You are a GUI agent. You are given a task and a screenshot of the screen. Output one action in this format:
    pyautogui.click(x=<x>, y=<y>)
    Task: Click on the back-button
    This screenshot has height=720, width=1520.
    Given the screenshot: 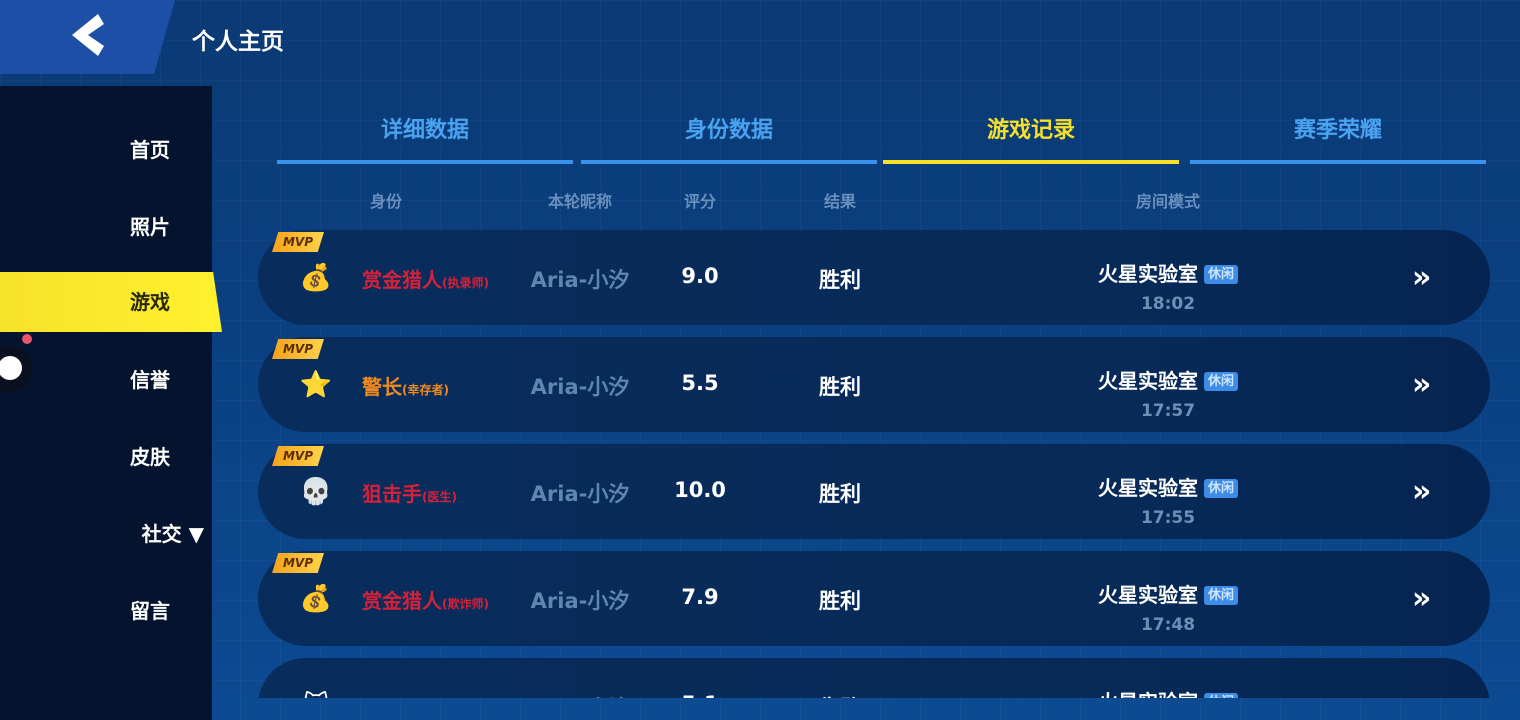 What is the action you would take?
    pyautogui.click(x=87, y=37)
    